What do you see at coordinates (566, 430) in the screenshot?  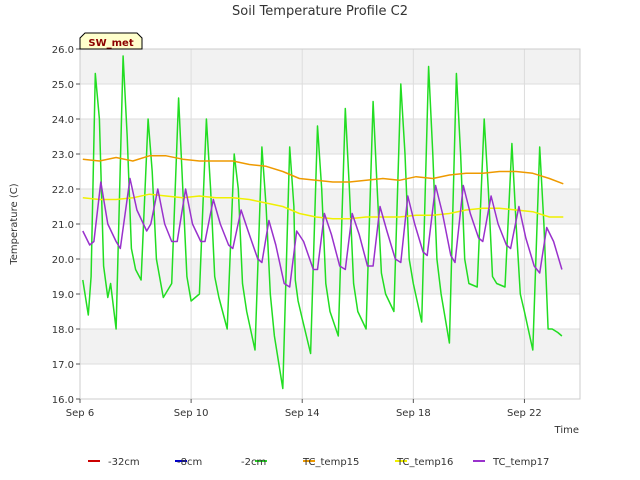 I see `x-axis-label: Time` at bounding box center [566, 430].